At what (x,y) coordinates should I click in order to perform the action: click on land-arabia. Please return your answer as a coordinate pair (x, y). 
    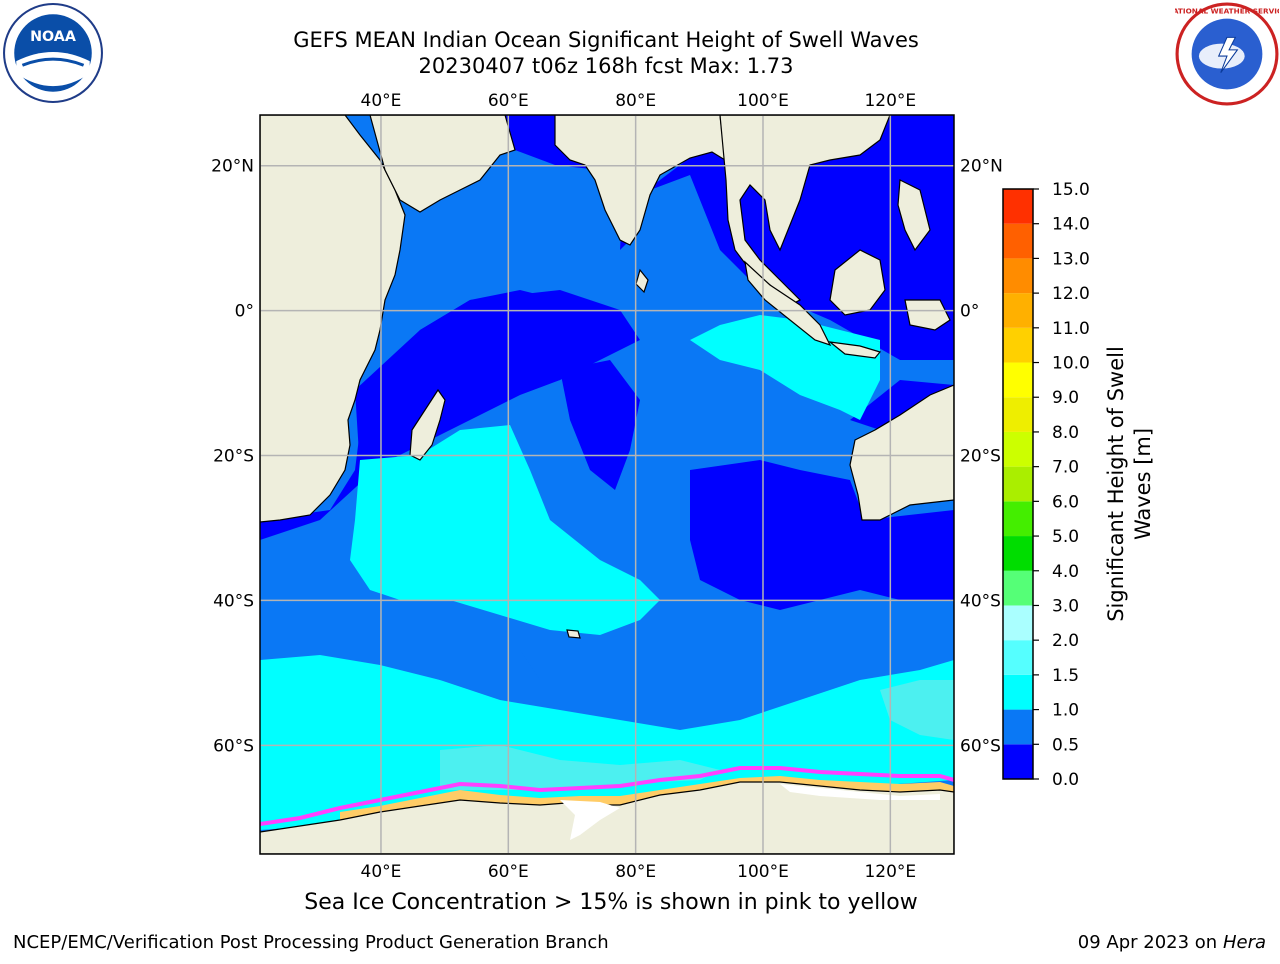
    Looking at the image, I should click on (442, 164).